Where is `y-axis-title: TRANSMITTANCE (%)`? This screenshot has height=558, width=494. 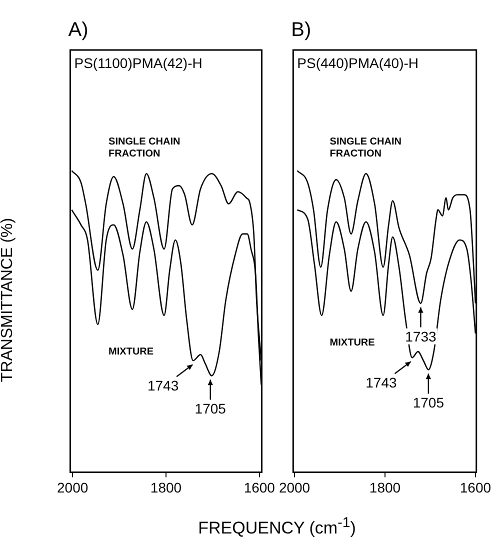
y-axis-title: TRANSMITTANCE (%) is located at coordinates (8, 300).